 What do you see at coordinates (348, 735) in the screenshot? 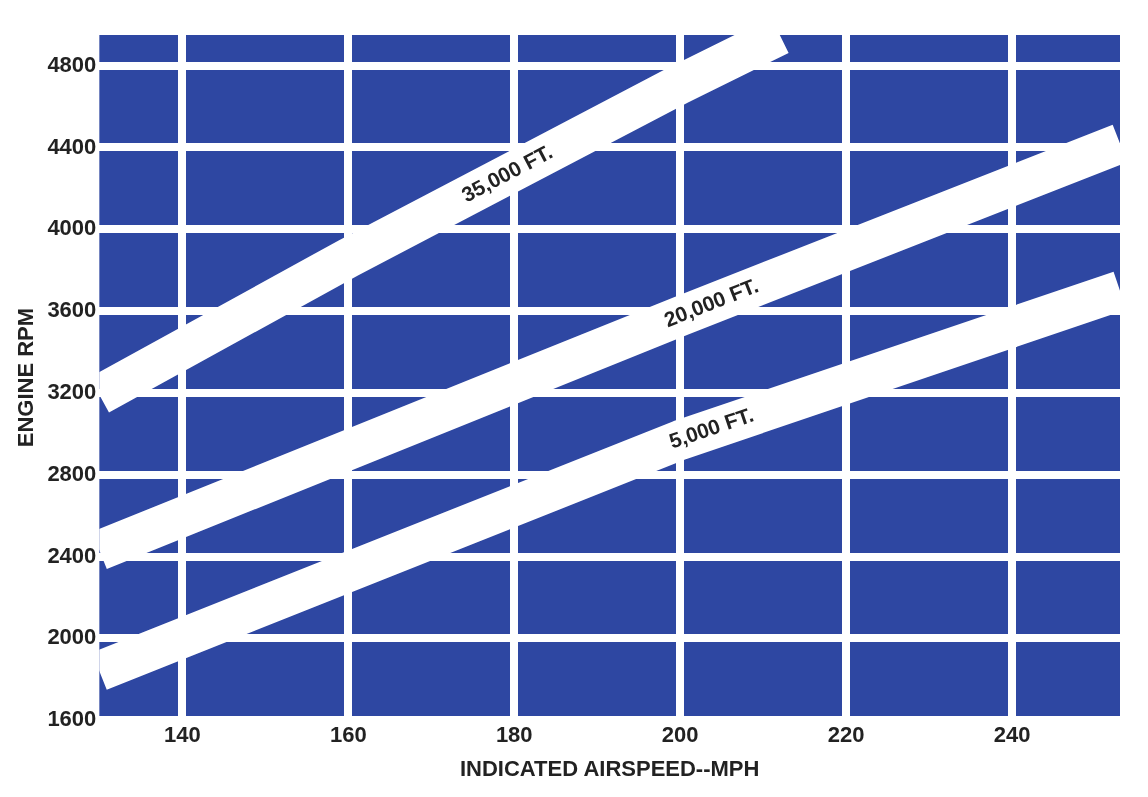
I see `x-tick-label: 160` at bounding box center [348, 735].